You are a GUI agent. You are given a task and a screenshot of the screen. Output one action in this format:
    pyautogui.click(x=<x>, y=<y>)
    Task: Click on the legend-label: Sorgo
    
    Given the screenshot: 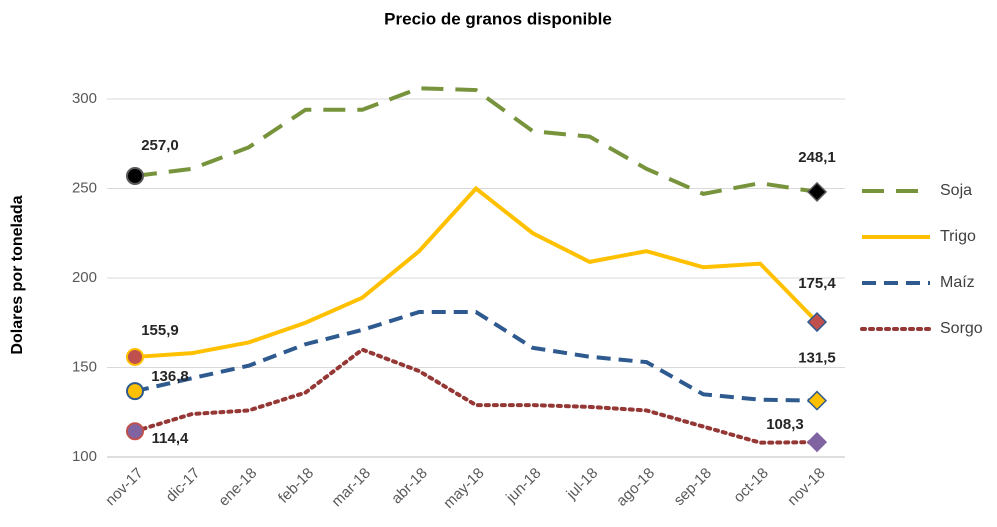 What is the action you would take?
    pyautogui.click(x=961, y=328)
    